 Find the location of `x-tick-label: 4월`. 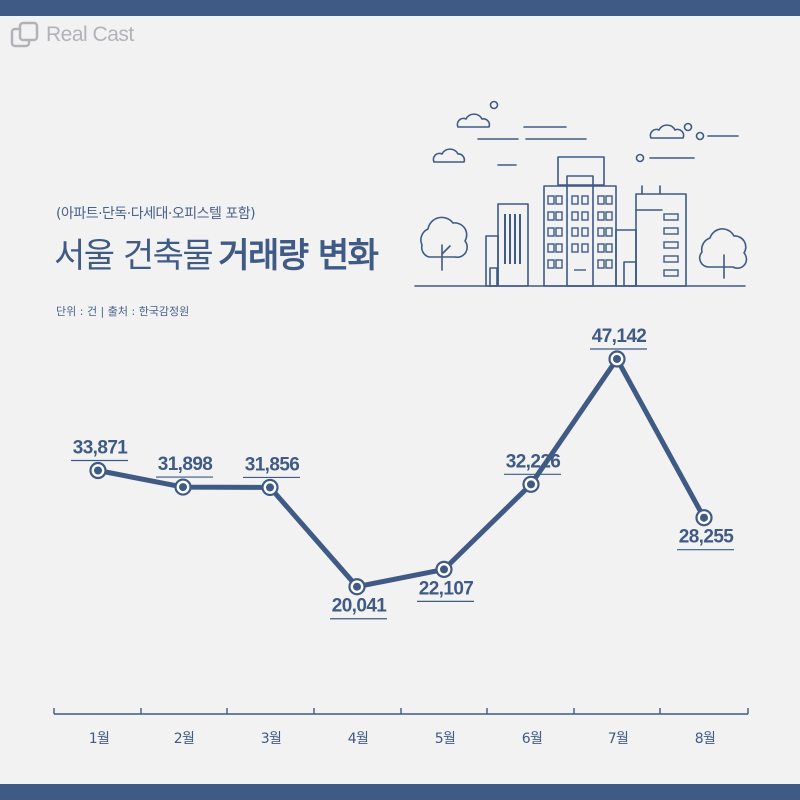

x-tick-label: 4월 is located at coordinates (358, 739).